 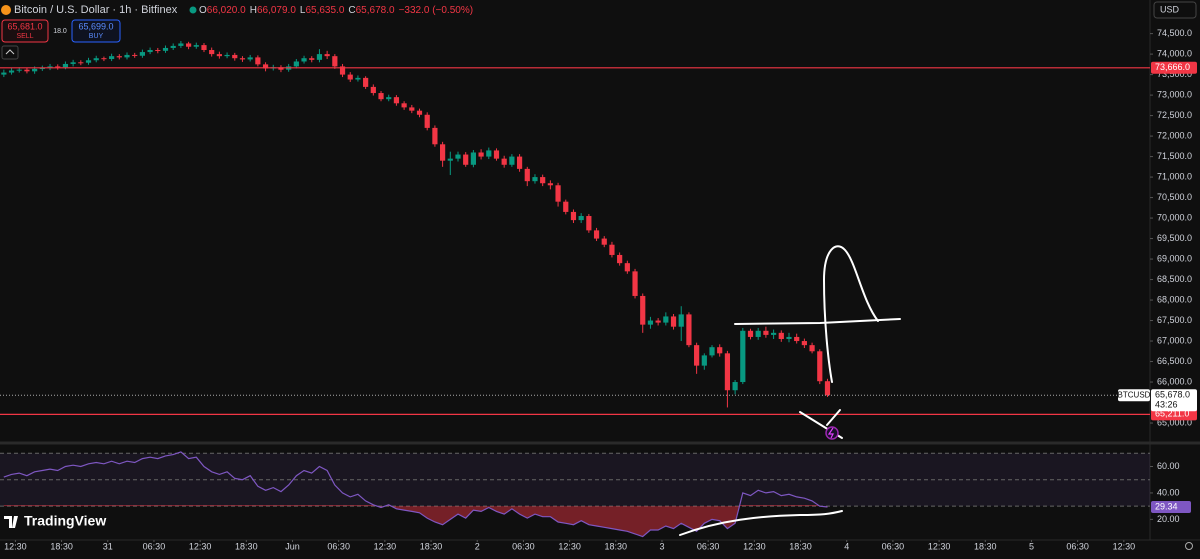 I want to click on collapse-button, so click(x=10, y=52).